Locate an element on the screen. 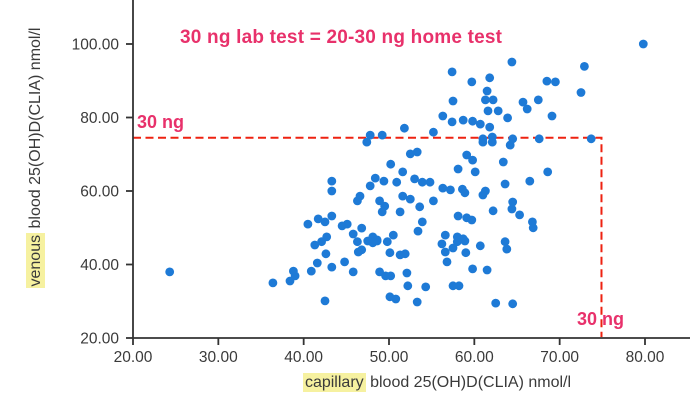 This screenshot has height=412, width=700. x-tick-label: 50.00 is located at coordinates (389, 357).